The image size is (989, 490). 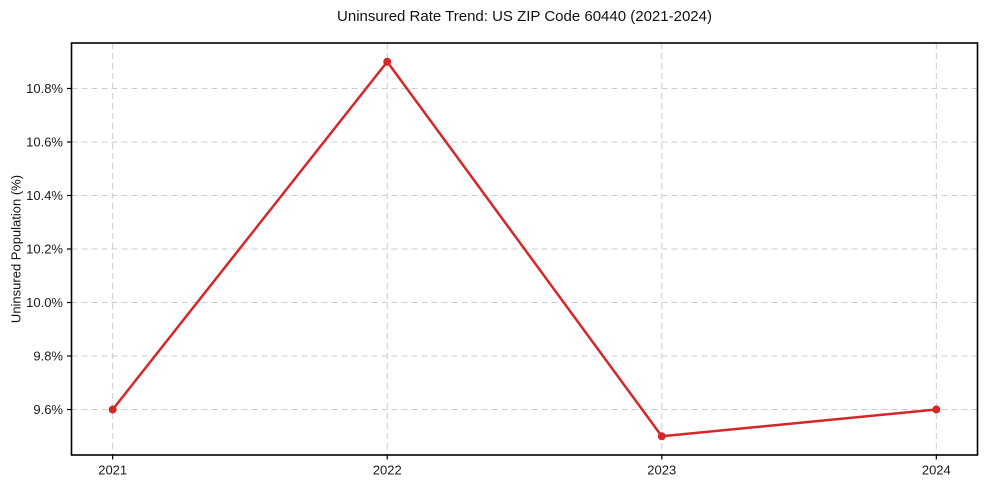 I want to click on x-tick-label: 2021, so click(x=112, y=470).